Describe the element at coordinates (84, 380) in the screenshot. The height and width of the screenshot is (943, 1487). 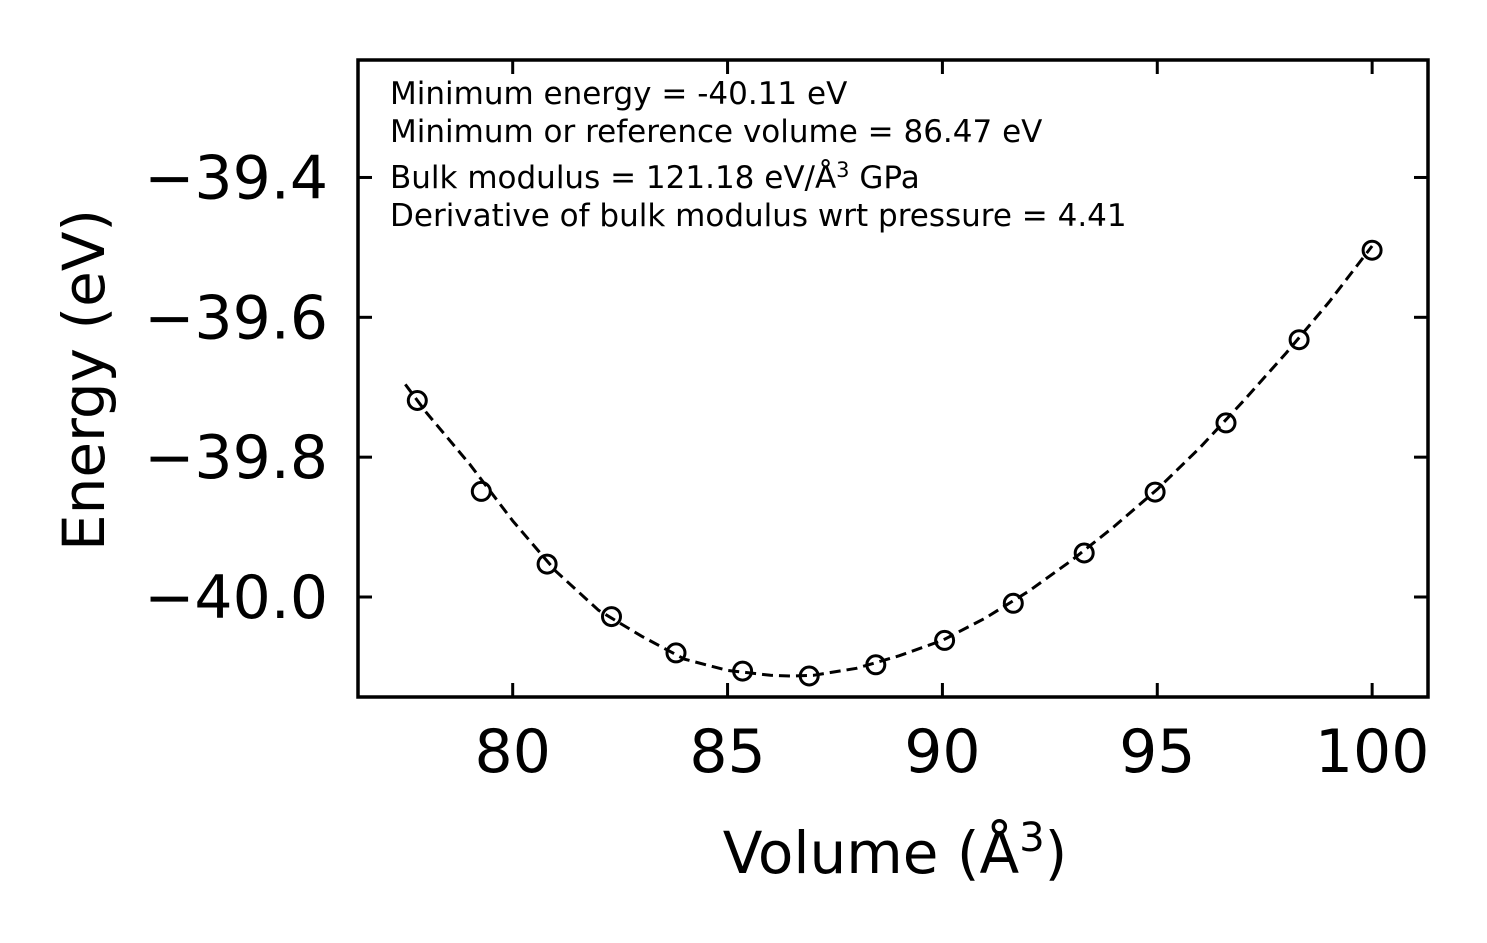
I see `y-axis-title: Energy (eV)` at that location.